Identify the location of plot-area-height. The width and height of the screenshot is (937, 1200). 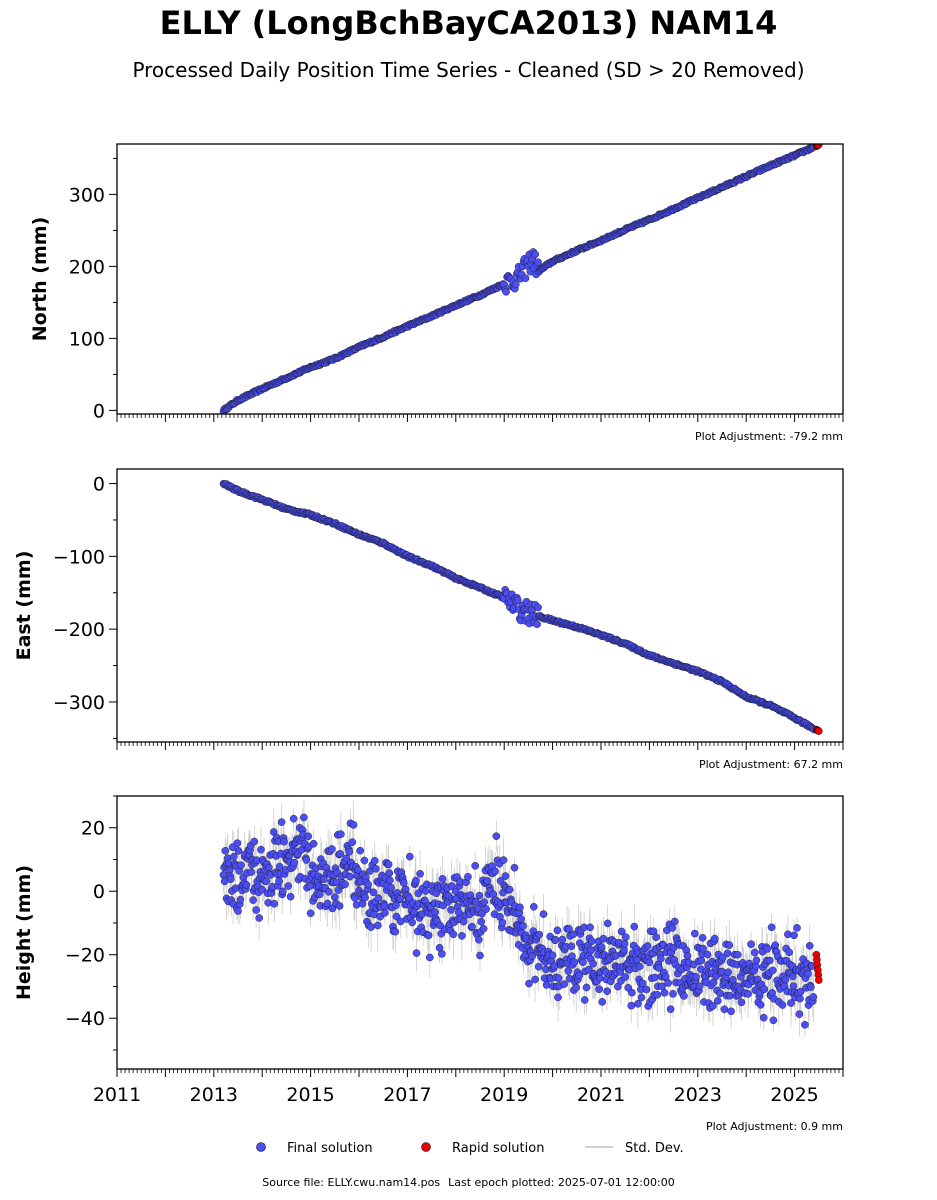
(521, 918).